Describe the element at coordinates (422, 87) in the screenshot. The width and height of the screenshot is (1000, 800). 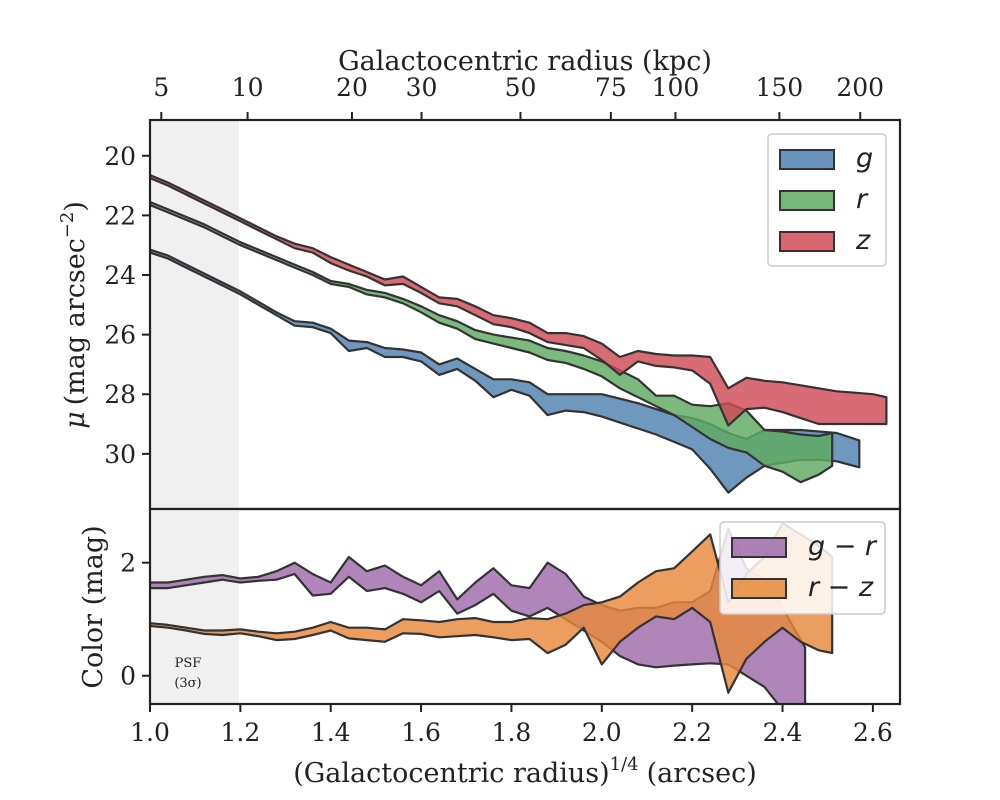
I see `top-tick-label: 30` at that location.